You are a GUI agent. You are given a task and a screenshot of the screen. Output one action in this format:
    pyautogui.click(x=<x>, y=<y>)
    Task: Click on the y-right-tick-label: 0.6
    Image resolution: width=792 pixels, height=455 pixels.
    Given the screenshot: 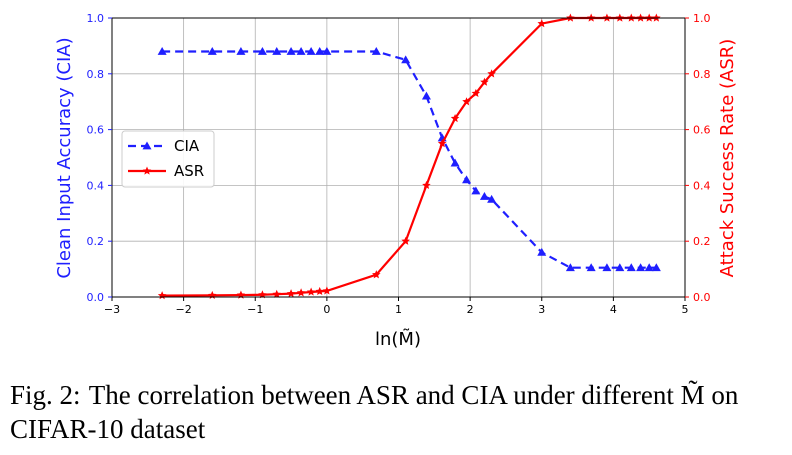 What is the action you would take?
    pyautogui.click(x=702, y=130)
    